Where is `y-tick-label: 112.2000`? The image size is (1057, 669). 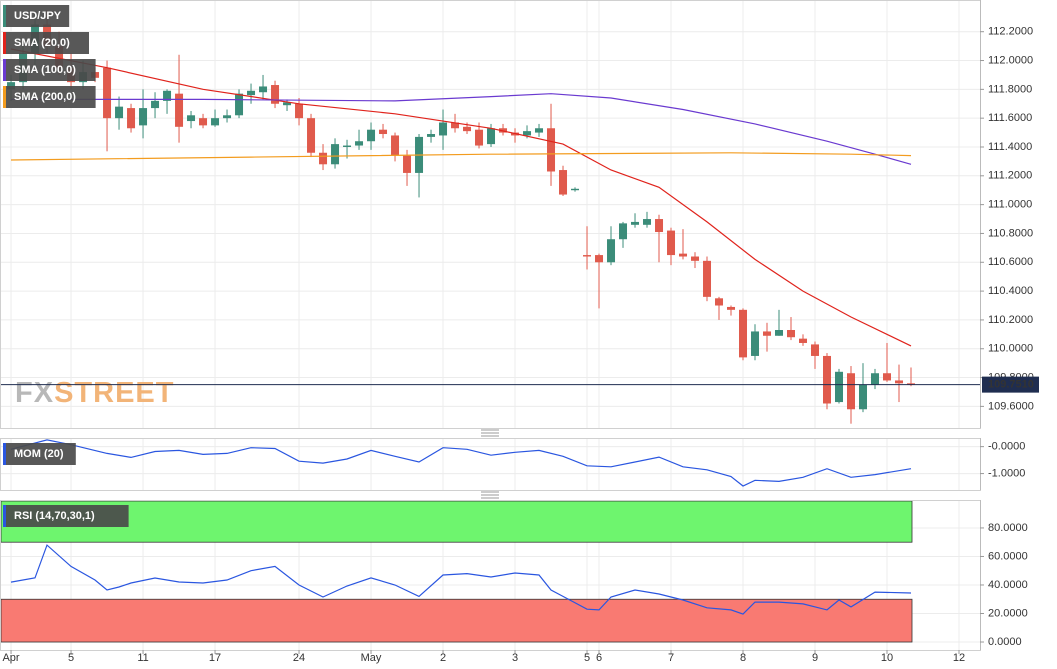 y-tick-label: 112.2000 is located at coordinates (1010, 32).